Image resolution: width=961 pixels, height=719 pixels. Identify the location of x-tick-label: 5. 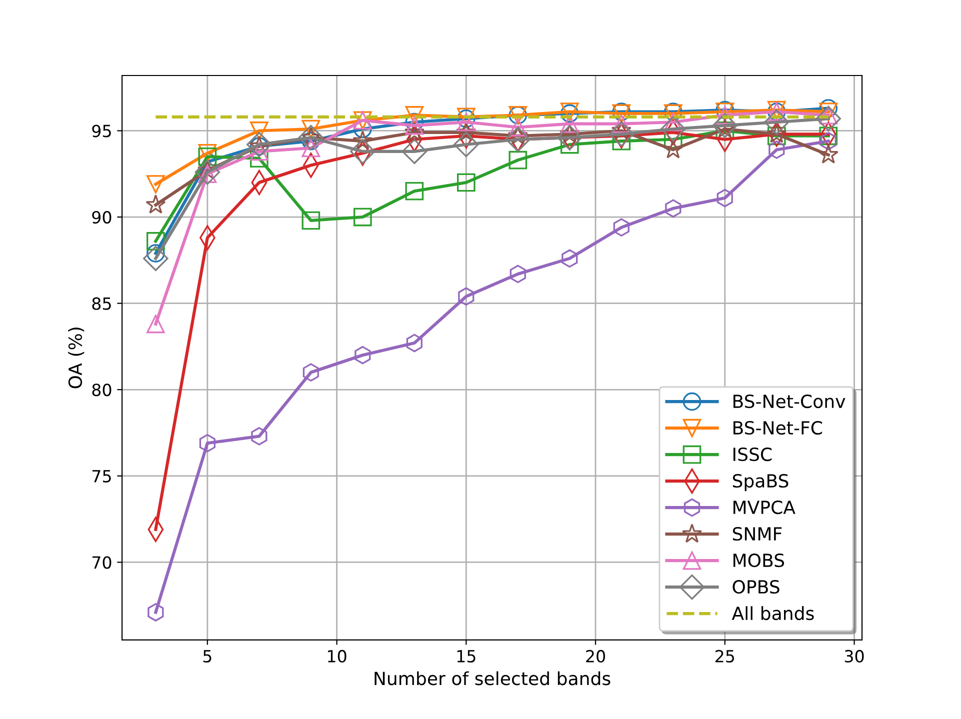
(207, 656).